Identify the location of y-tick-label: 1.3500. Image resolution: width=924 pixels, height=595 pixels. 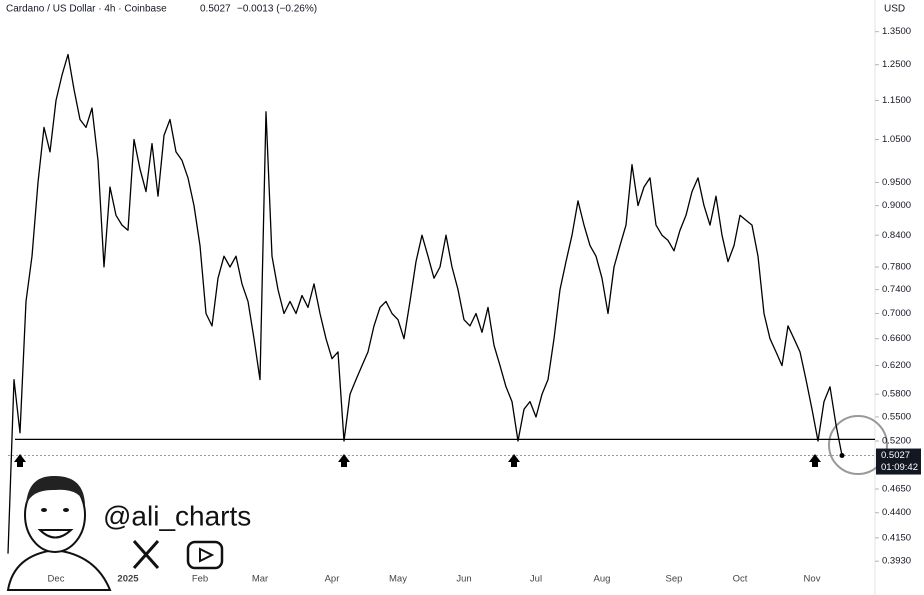
(896, 31).